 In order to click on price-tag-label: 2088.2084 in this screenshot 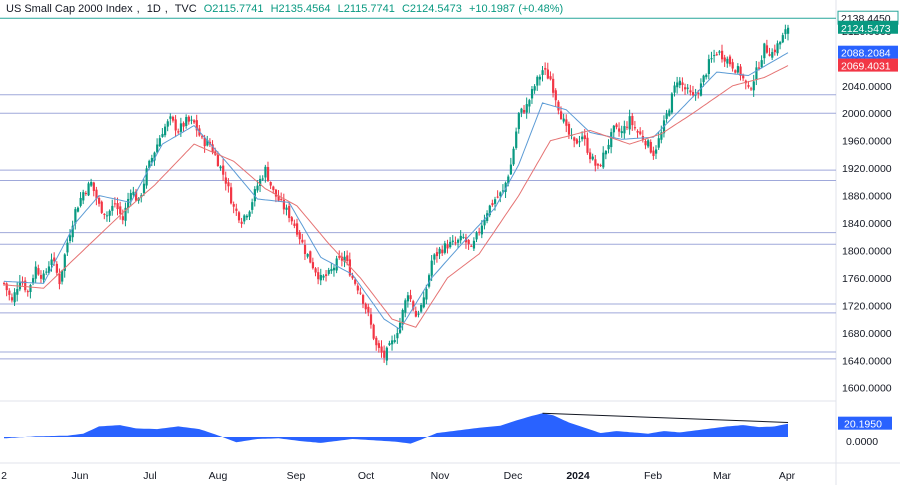, I will do `click(866, 54)`.